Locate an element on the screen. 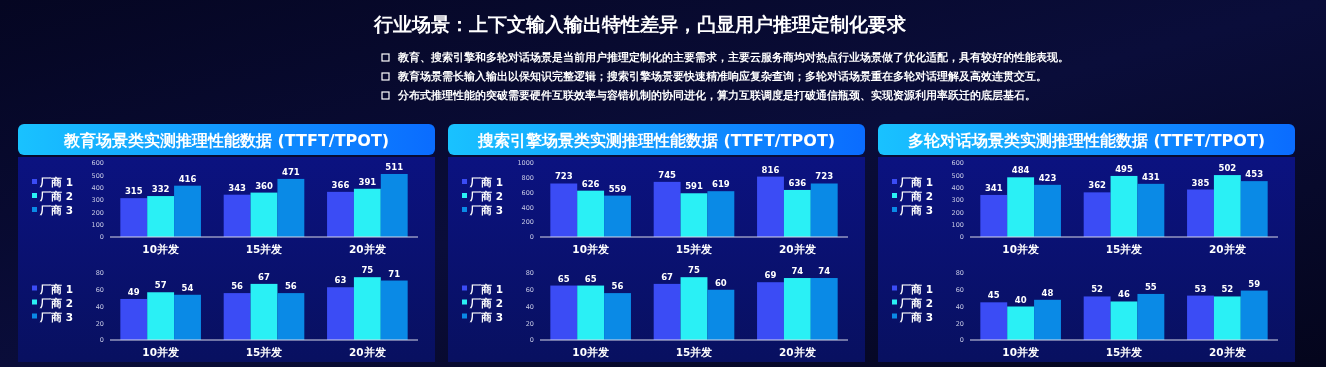  data-label: 63 is located at coordinates (340, 280).